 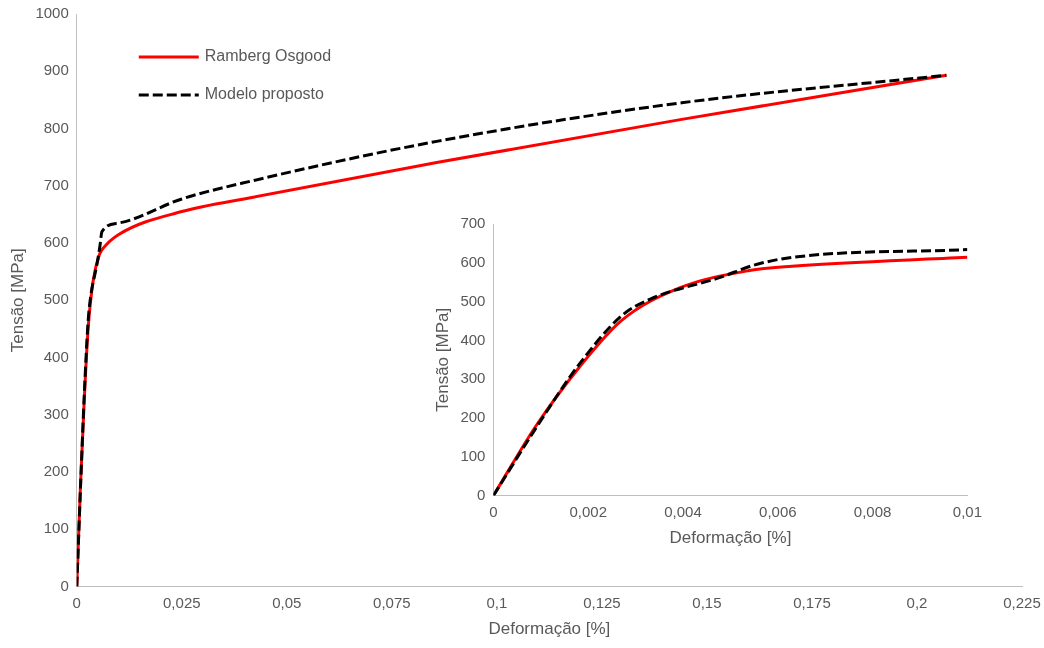 What do you see at coordinates (967, 511) in the screenshot?
I see `x-tick-label: 0,01` at bounding box center [967, 511].